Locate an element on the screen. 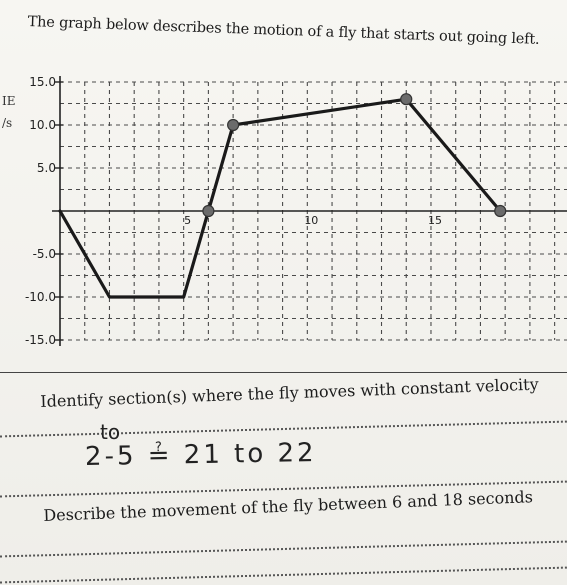 This screenshot has width=567, height=585. x-tick-labels: 5 10 15 is located at coordinates (313, 220).